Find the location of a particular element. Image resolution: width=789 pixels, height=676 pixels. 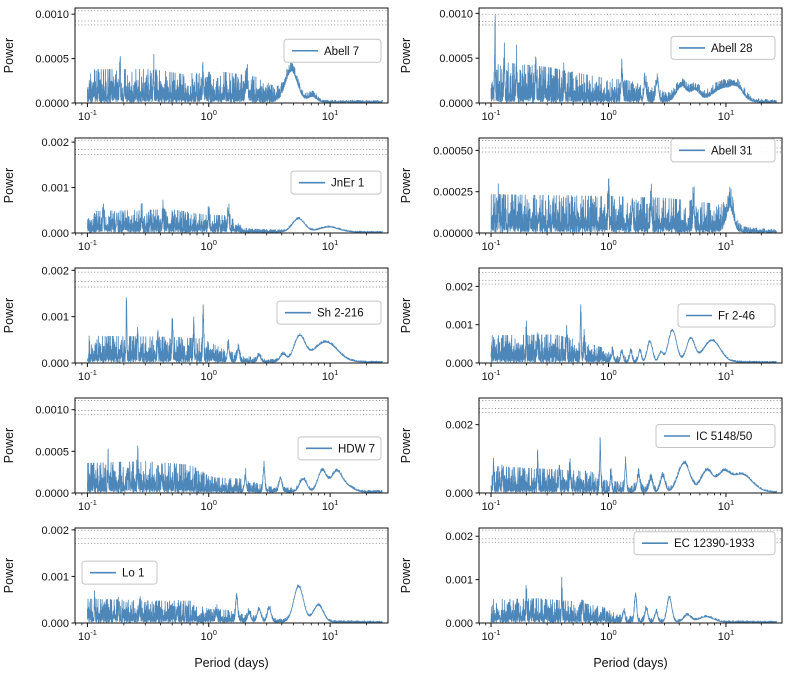

panel-abell-7: 10⁻¹ 10⁰ 10¹ 0.0000 0.0005 0.0010 Power Abell 7 is located at coordinates (197, 65).